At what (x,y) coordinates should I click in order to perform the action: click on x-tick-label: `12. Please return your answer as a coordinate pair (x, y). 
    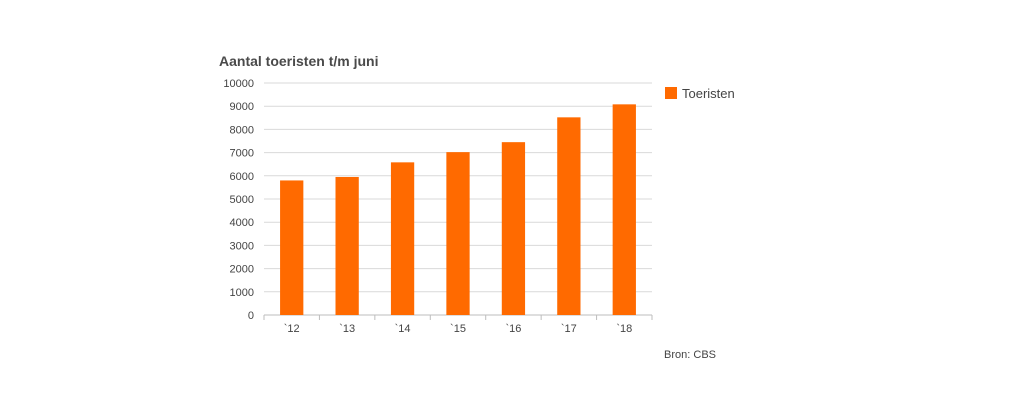
    Looking at the image, I should click on (292, 329).